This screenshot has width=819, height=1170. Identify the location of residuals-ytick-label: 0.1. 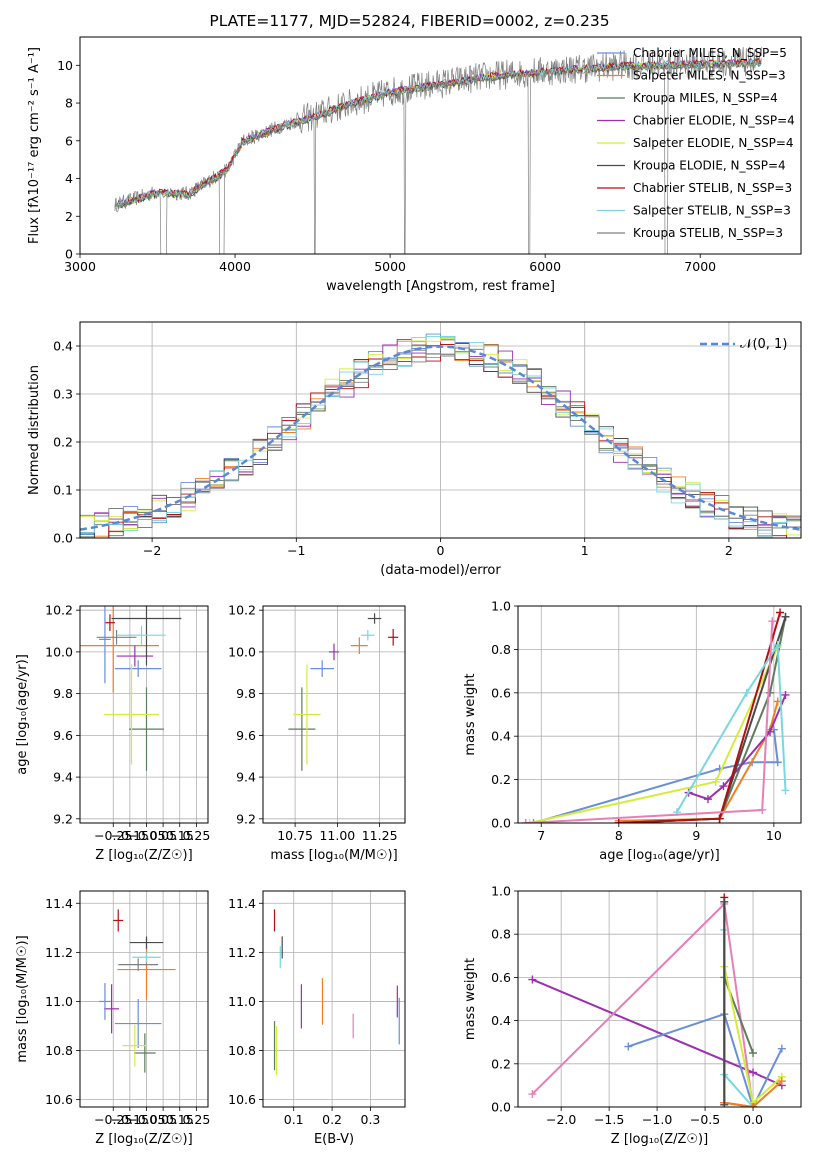
(63, 490).